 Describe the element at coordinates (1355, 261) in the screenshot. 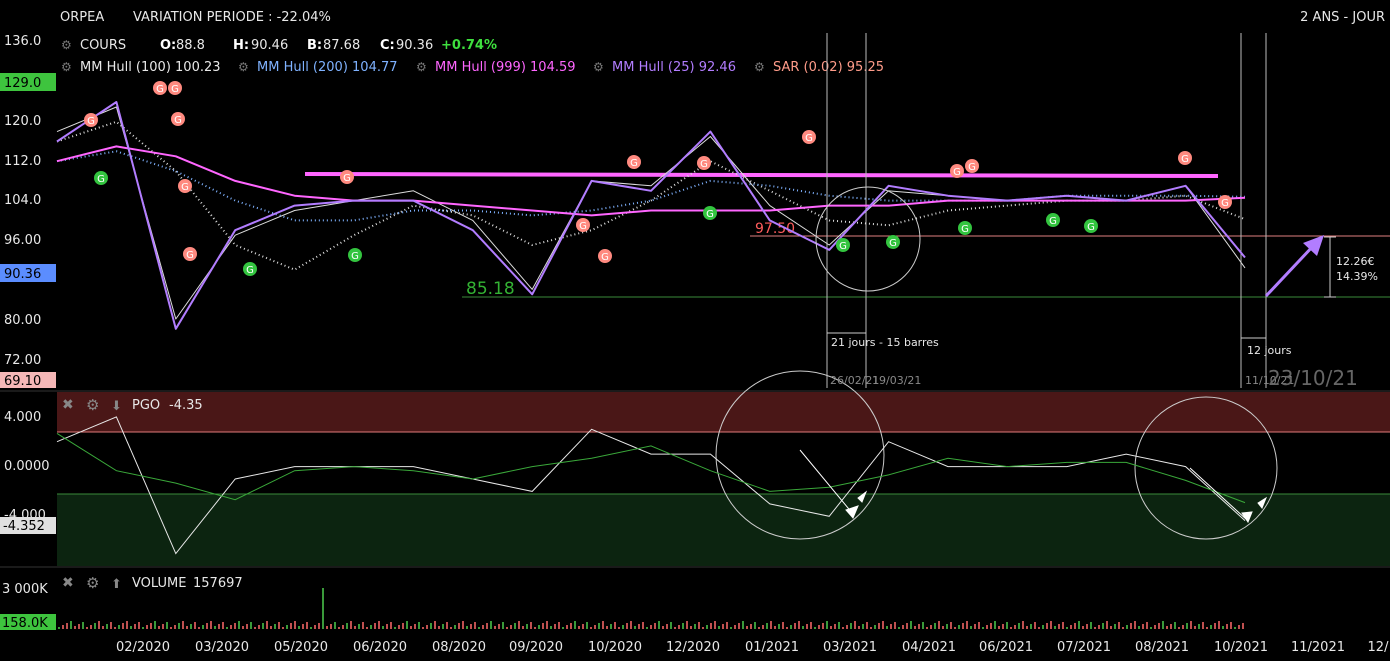

I see `target-gain: 12.26€` at that location.